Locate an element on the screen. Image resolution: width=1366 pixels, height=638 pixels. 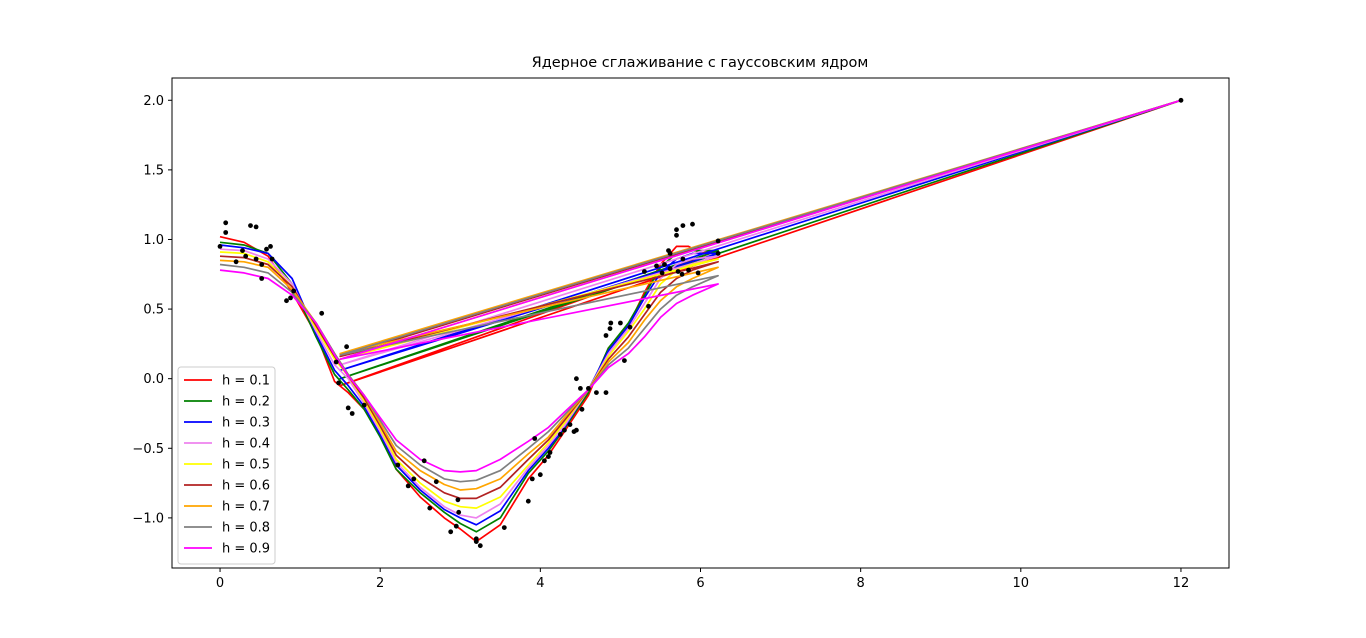
legend-label: h = 0.7 is located at coordinates (246, 507).